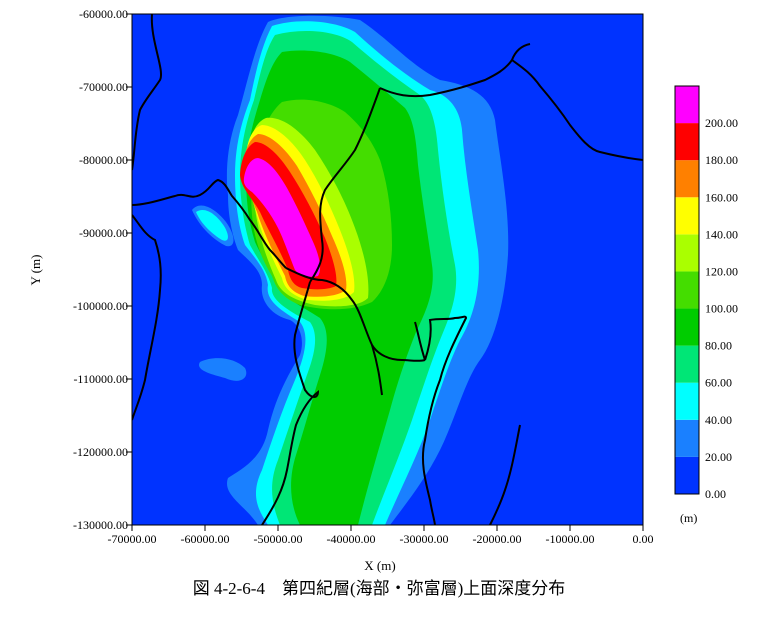  Describe the element at coordinates (205, 539) in the screenshot. I see `x-tick-label: -60000.00` at that location.